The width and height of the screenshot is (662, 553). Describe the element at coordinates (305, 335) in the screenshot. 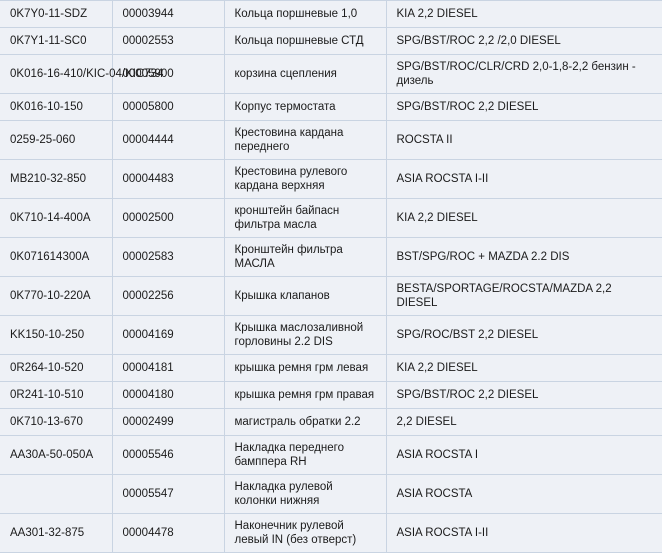

I see `cell-name: Крышка маслозаливной горловины 2.2 DIS` at that location.